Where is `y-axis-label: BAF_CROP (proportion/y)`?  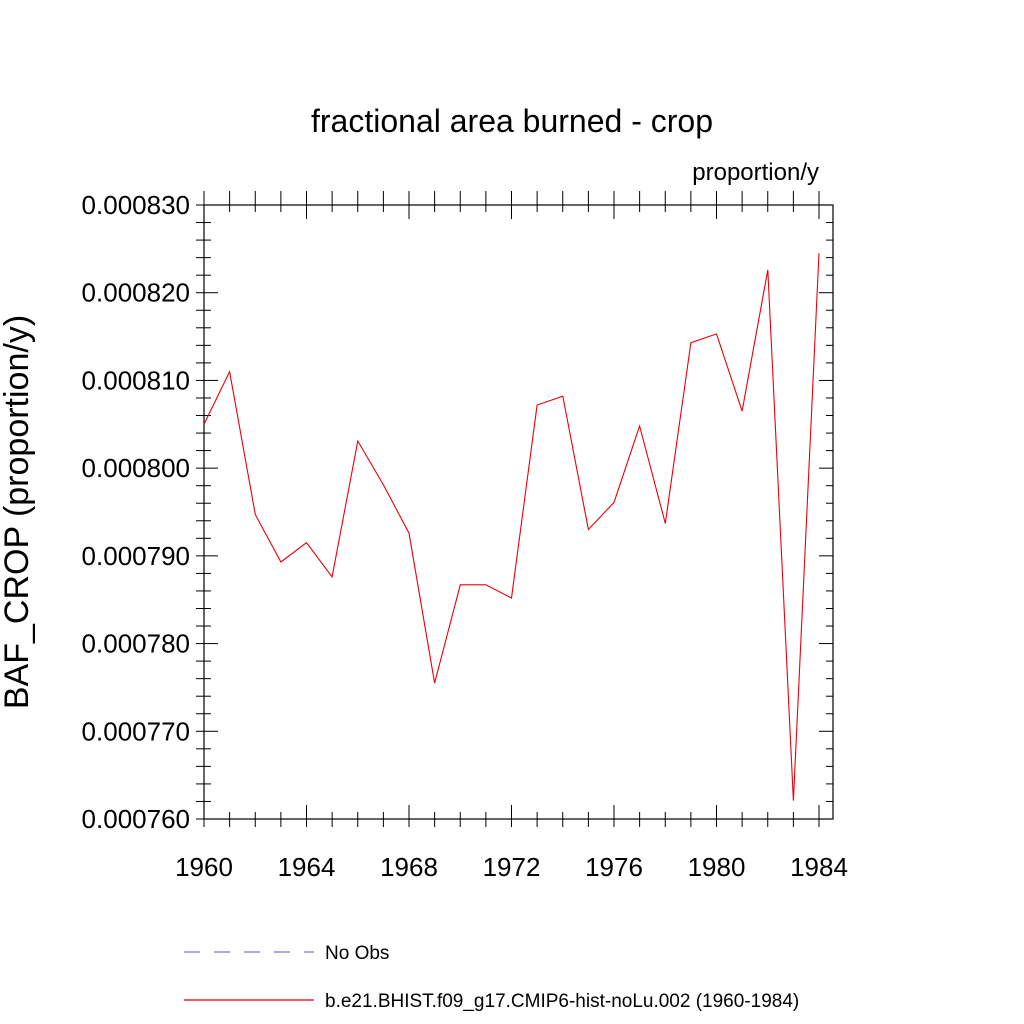
y-axis-label: BAF_CROP (proportion/y) is located at coordinates (18, 512).